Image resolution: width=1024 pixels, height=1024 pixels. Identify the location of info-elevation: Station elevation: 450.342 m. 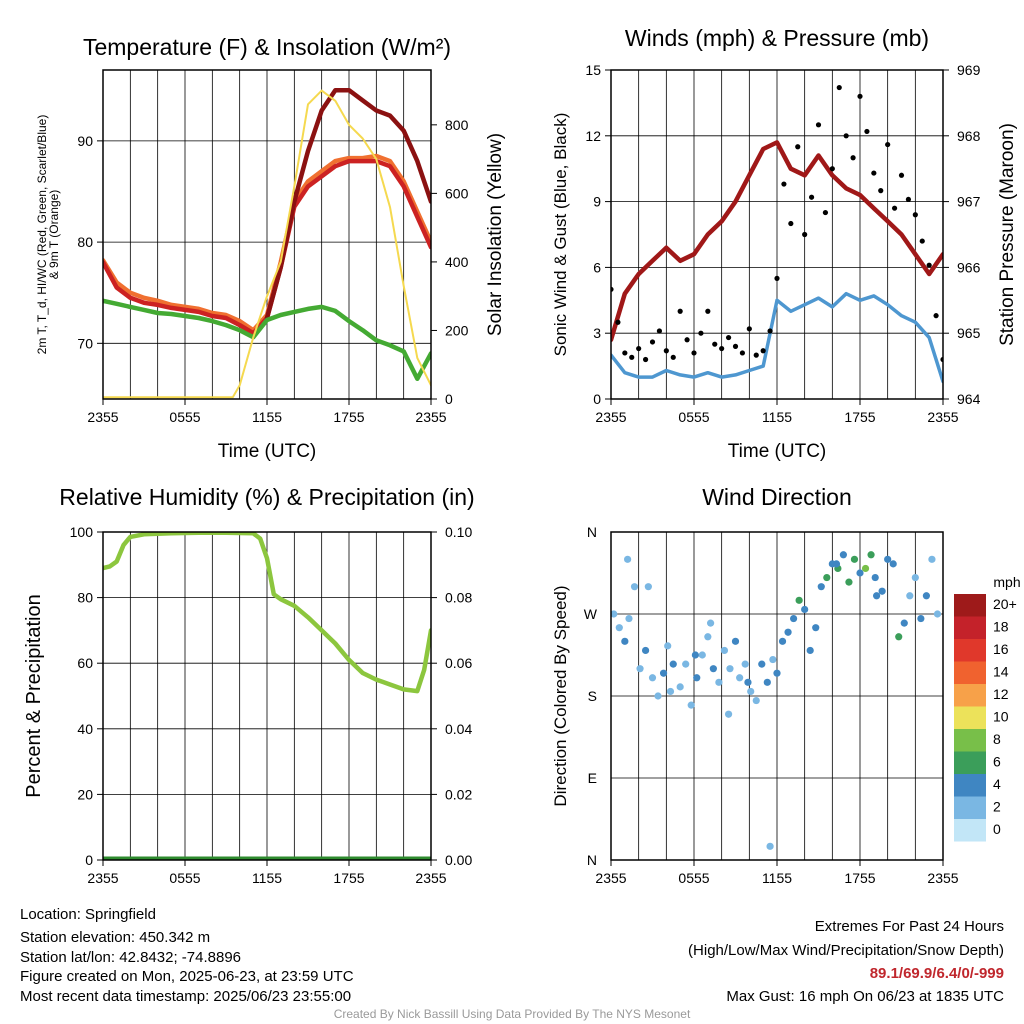
(115, 937).